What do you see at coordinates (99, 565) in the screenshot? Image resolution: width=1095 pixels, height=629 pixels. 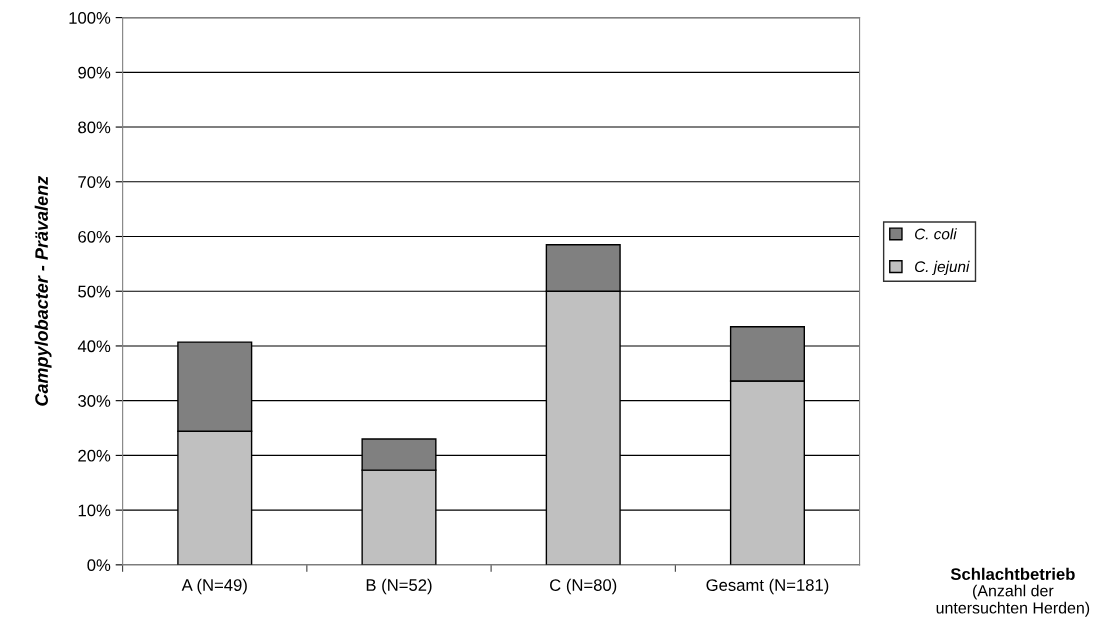 I see `y-tick-label: 0%` at bounding box center [99, 565].